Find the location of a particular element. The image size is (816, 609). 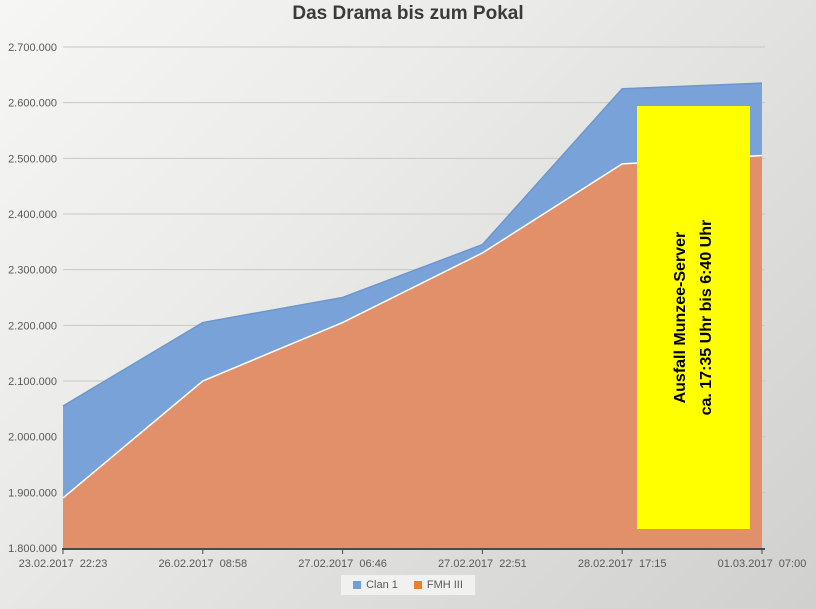

legend-label-fmh-iii: FMH III is located at coordinates (444, 585).